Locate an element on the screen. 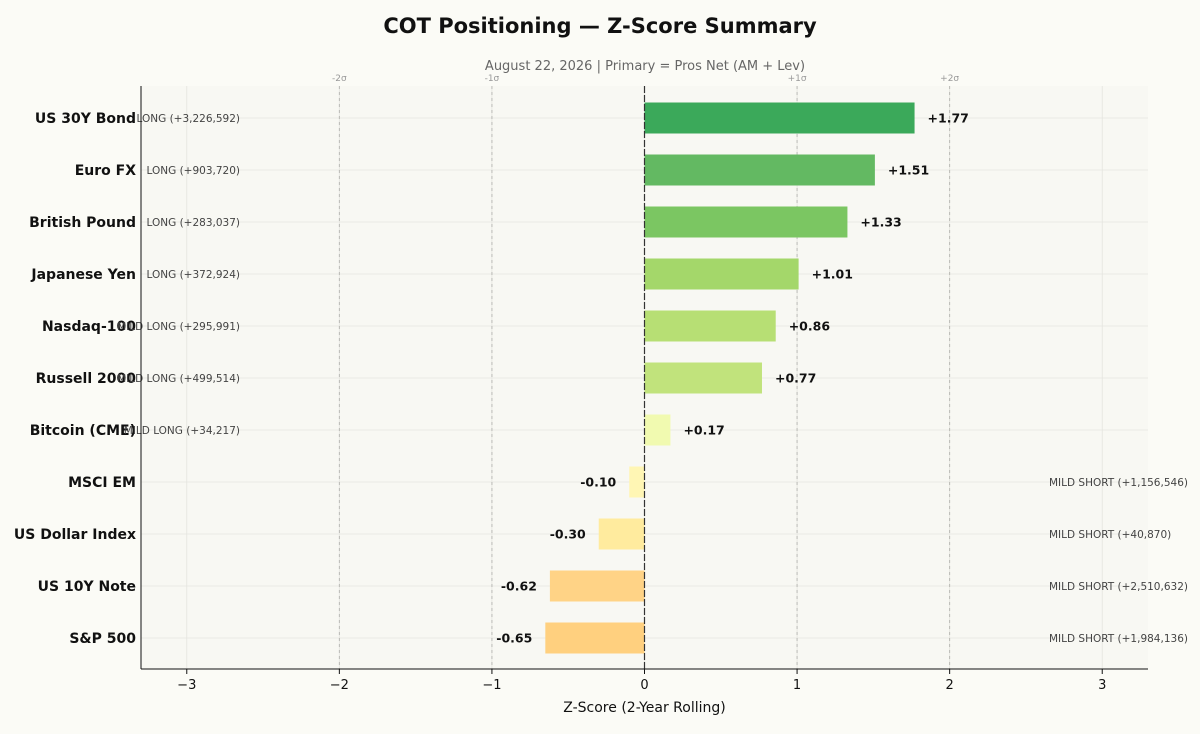  x-tick-label: 1 is located at coordinates (797, 685).